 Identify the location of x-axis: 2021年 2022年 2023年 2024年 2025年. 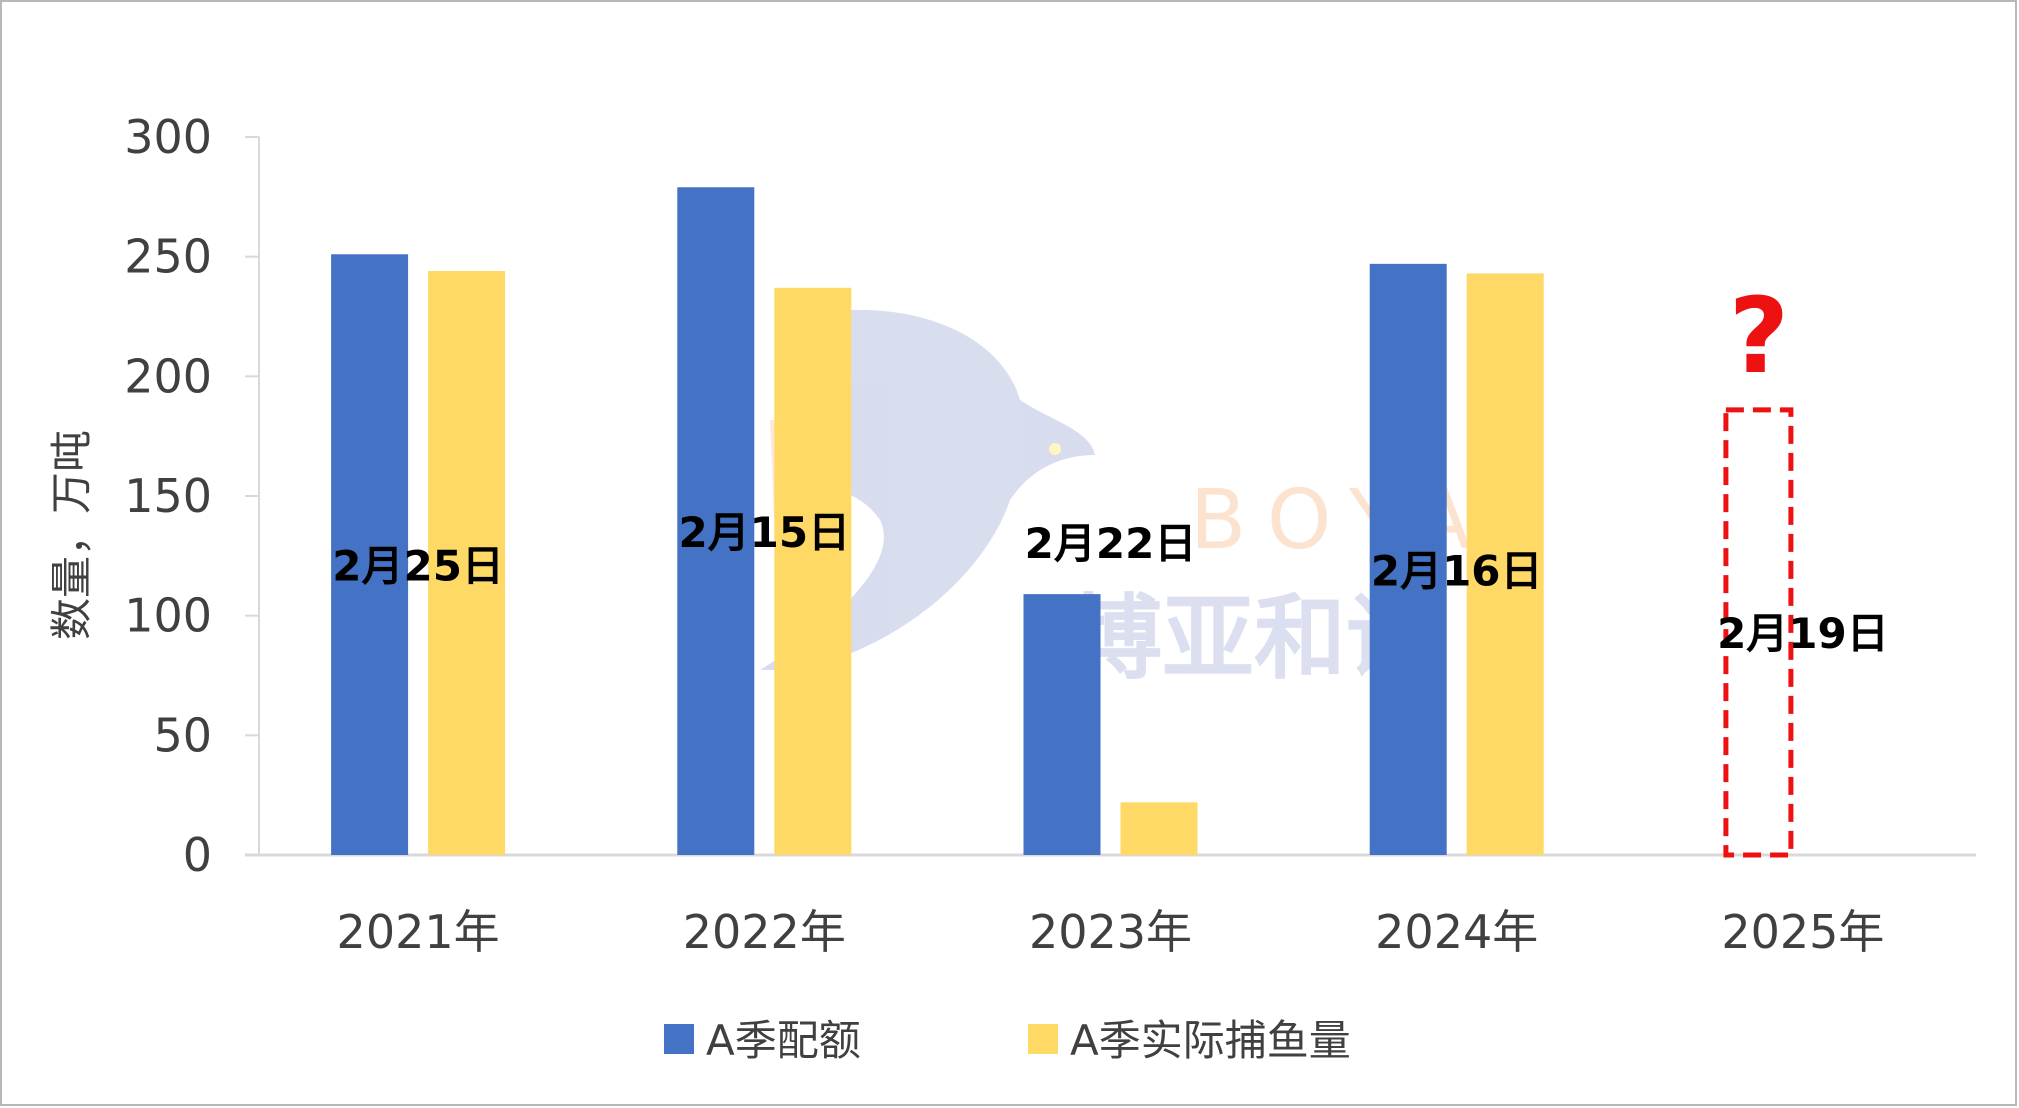
(1111, 932).